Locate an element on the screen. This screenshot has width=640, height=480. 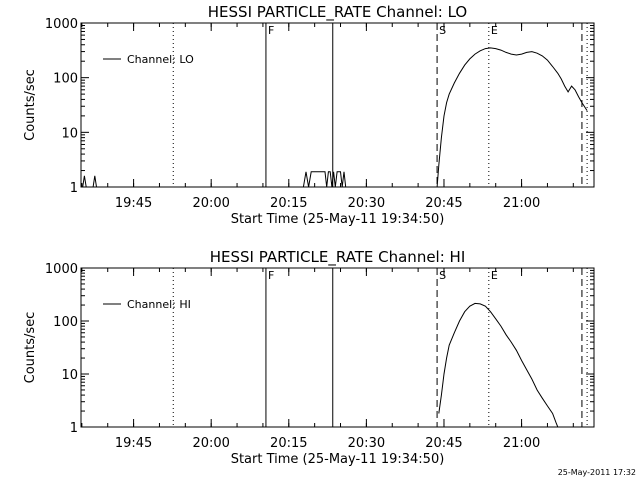
chart-title: HESSI PARTICLE_RATE Channel: HI is located at coordinates (338, 257).